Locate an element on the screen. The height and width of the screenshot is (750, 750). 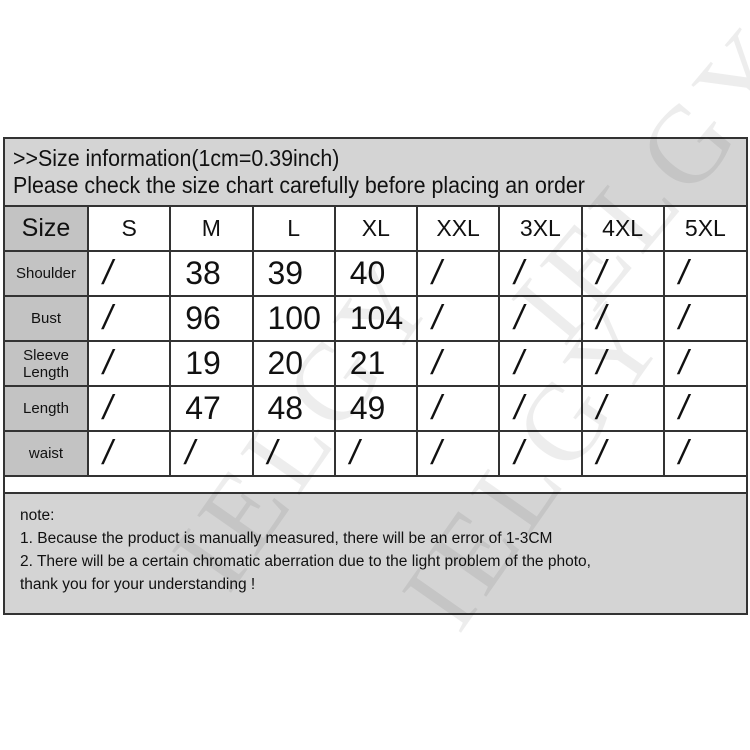
size-column-header: M is located at coordinates (211, 229).